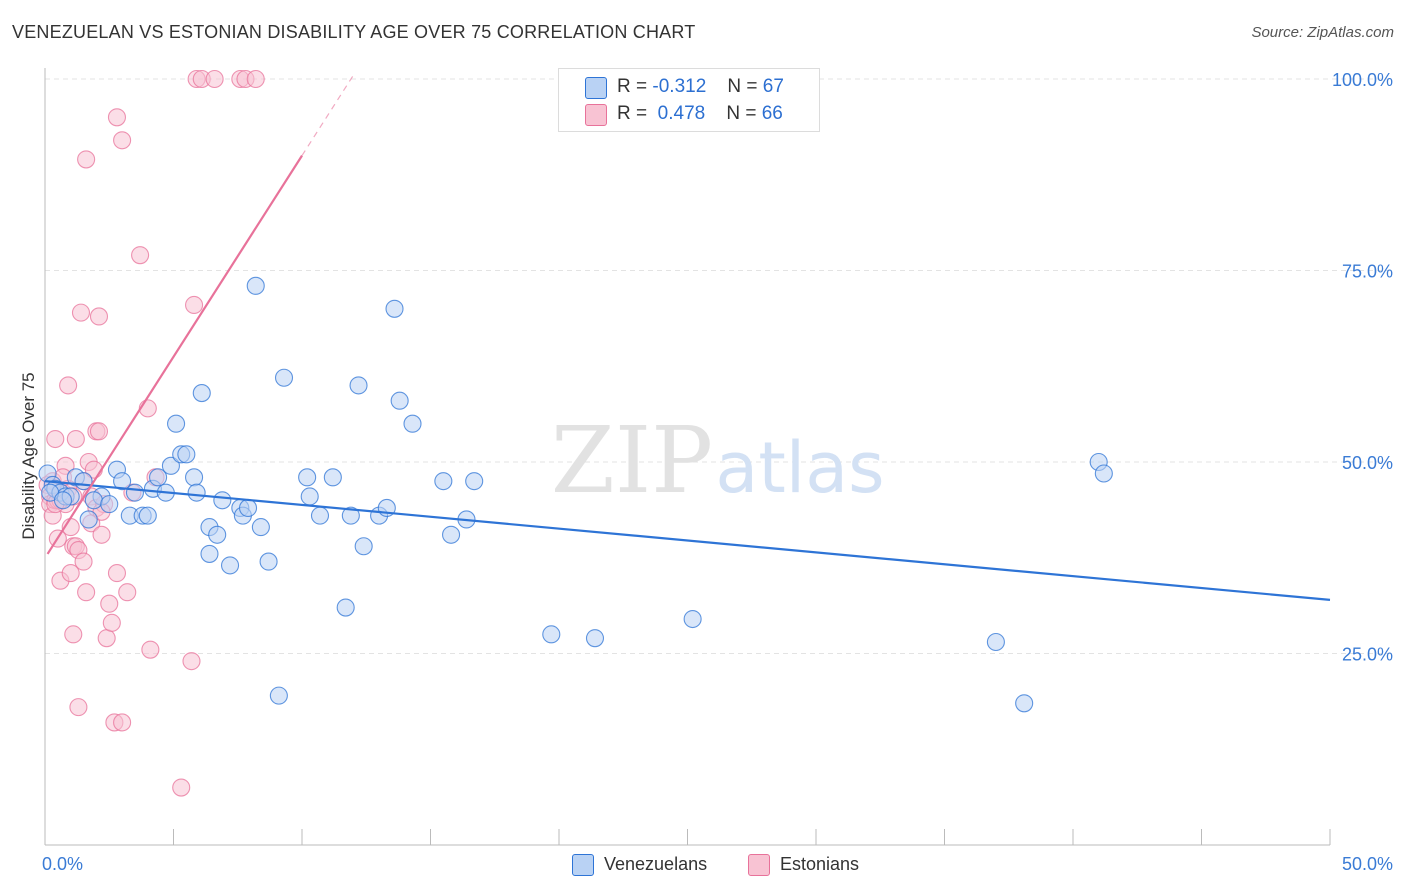 This screenshot has height=892, width=1406. I want to click on estonians-swatch, so click(596, 115).